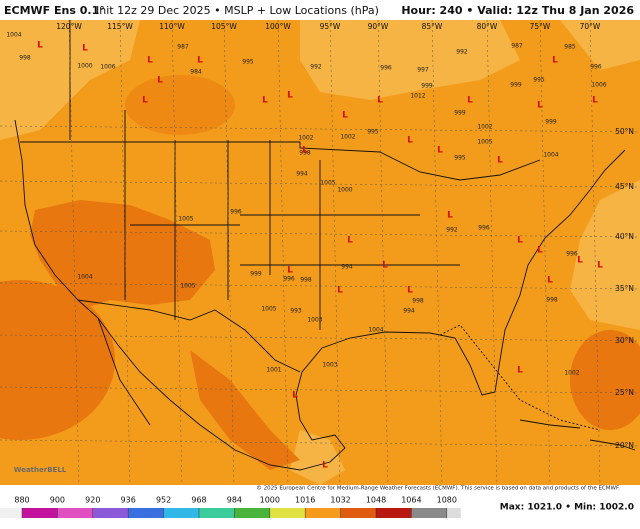 Image resolution: width=640 pixels, height=529 pixels. I want to click on pressure-label: 993, so click(296, 311).